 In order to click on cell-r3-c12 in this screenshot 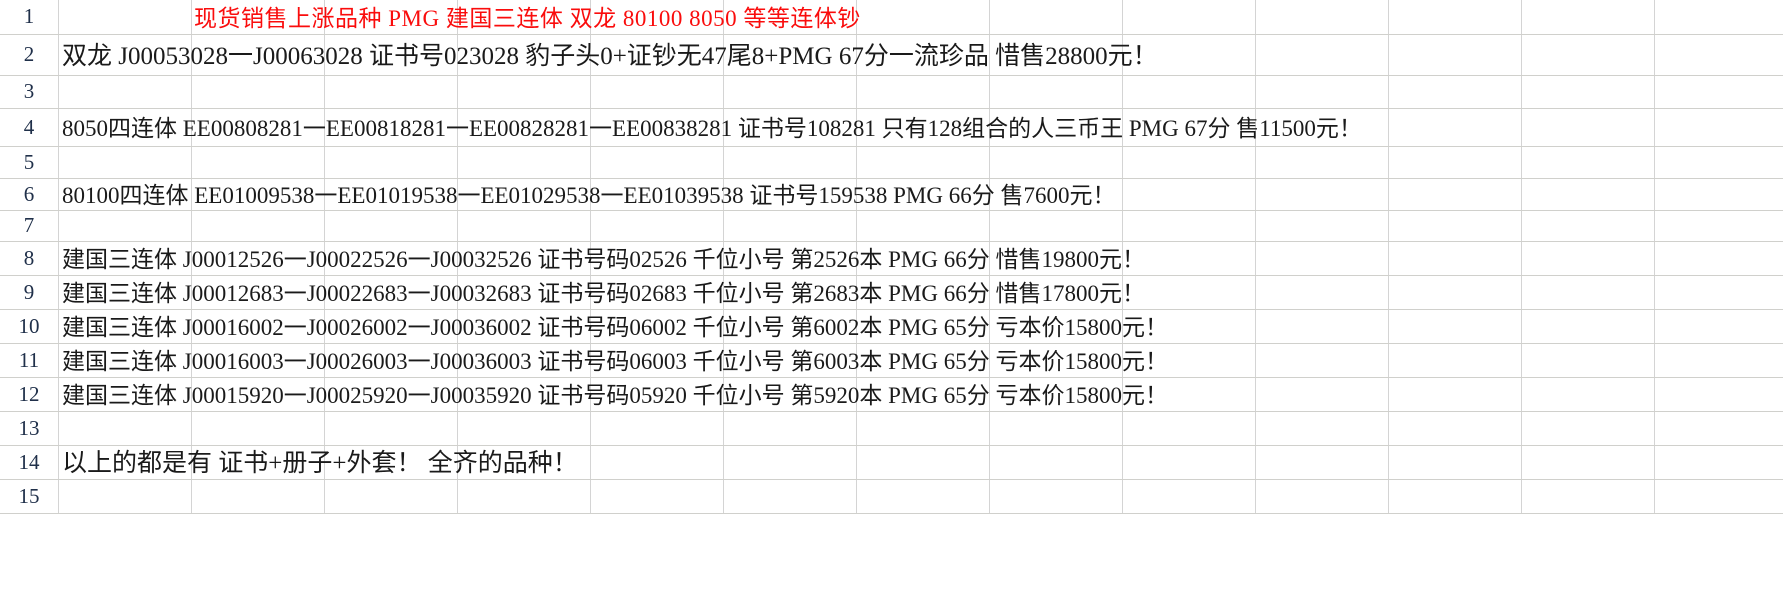, I will do `click(1588, 92)`.